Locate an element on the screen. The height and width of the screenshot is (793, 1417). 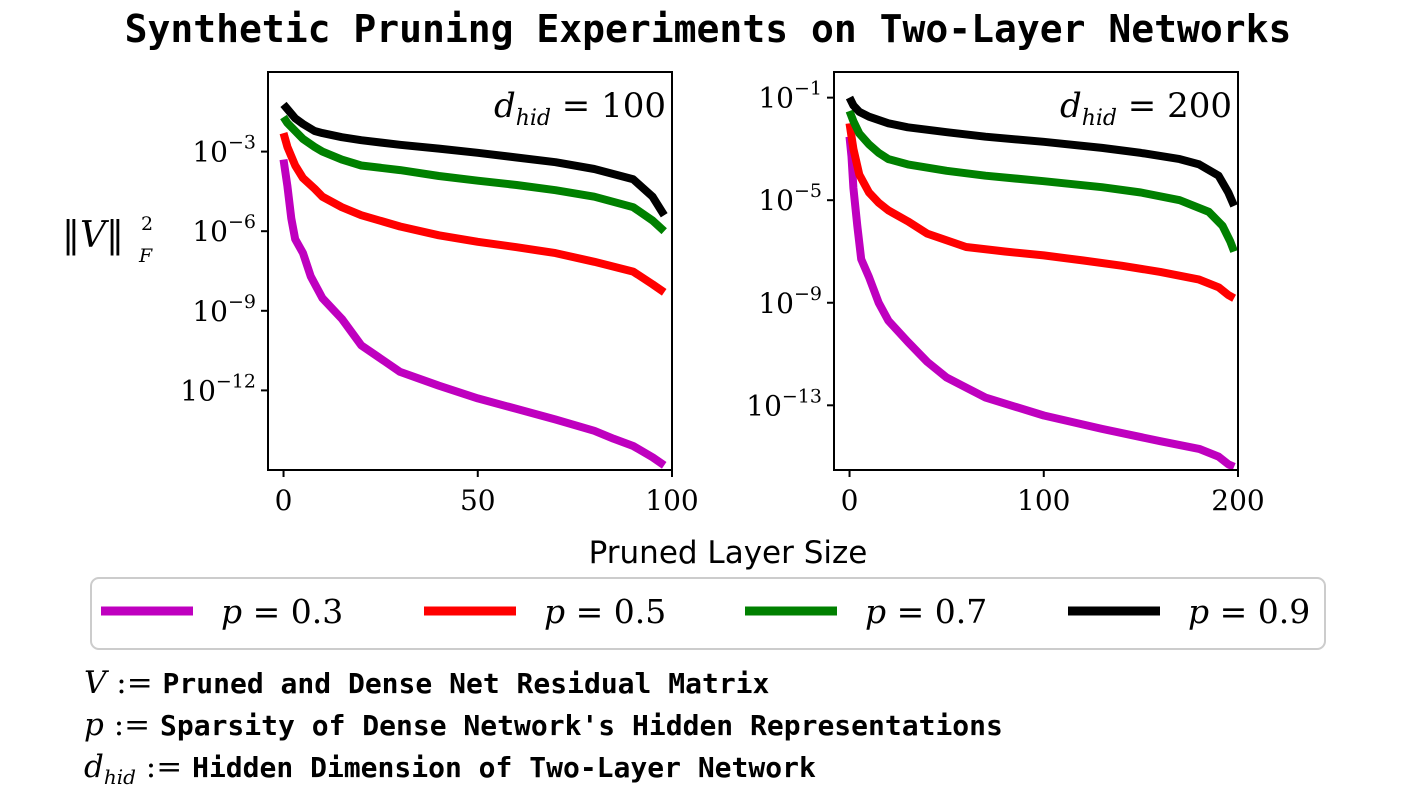
legend-label: p = 0.7 is located at coordinates (926, 611).